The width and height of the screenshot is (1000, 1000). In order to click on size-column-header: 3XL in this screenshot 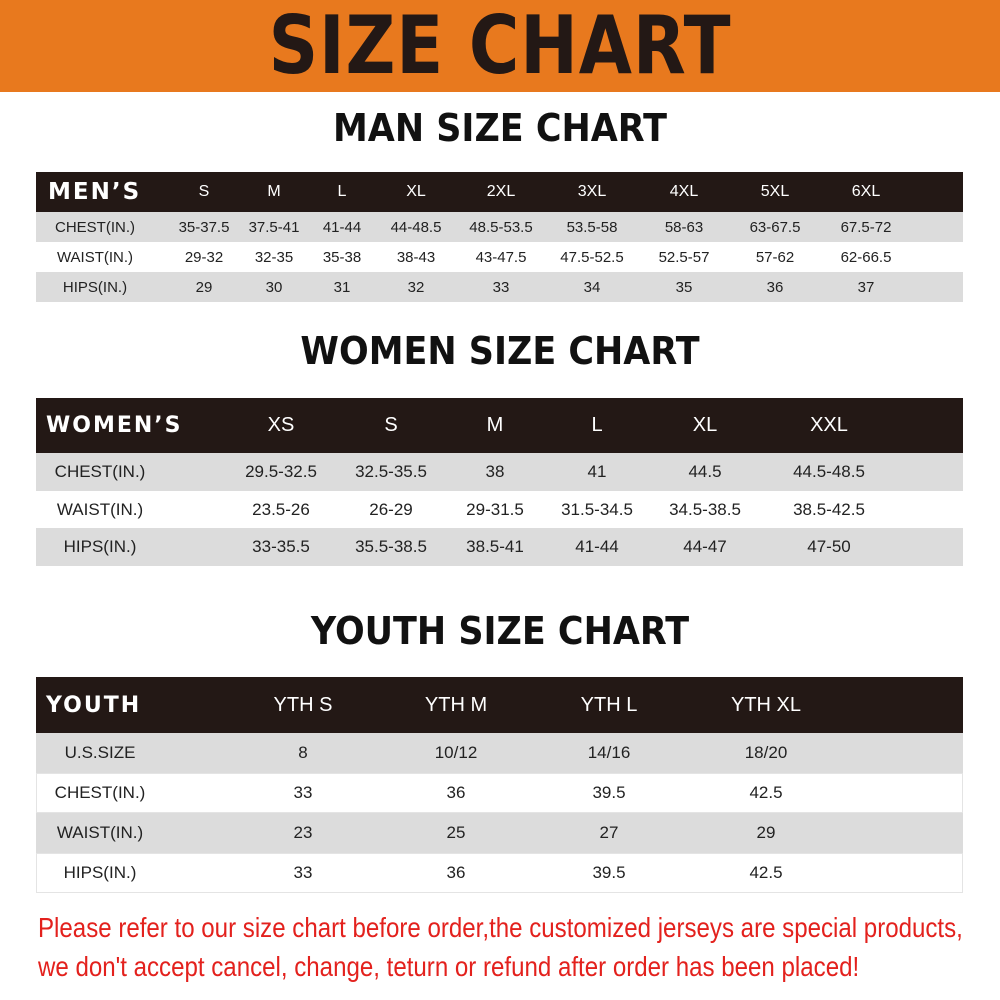, I will do `click(592, 191)`.